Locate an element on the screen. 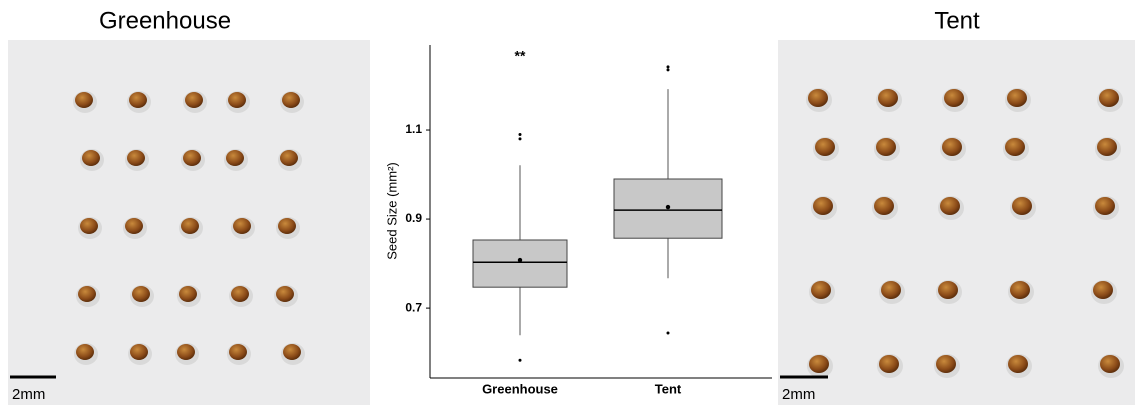 The image size is (1135, 405). y-tick-label: 1.1 is located at coordinates (413, 129).